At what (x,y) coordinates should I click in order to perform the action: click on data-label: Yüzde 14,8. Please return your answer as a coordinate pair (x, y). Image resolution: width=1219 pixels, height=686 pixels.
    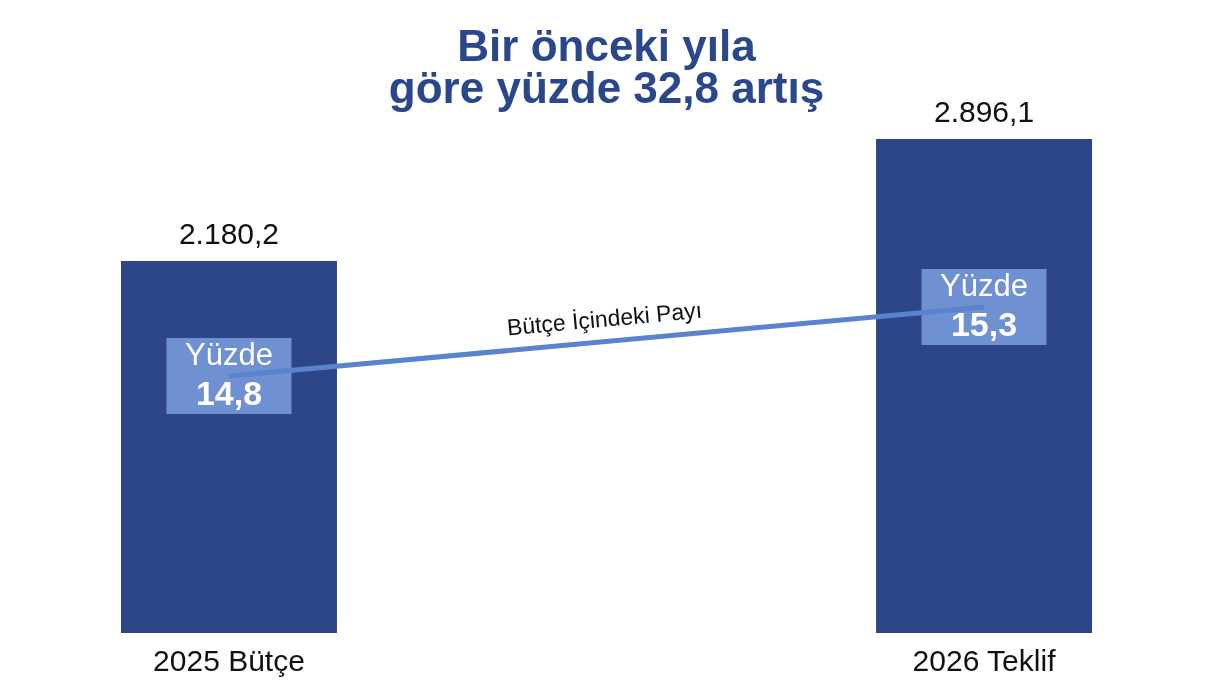
    Looking at the image, I should click on (229, 375).